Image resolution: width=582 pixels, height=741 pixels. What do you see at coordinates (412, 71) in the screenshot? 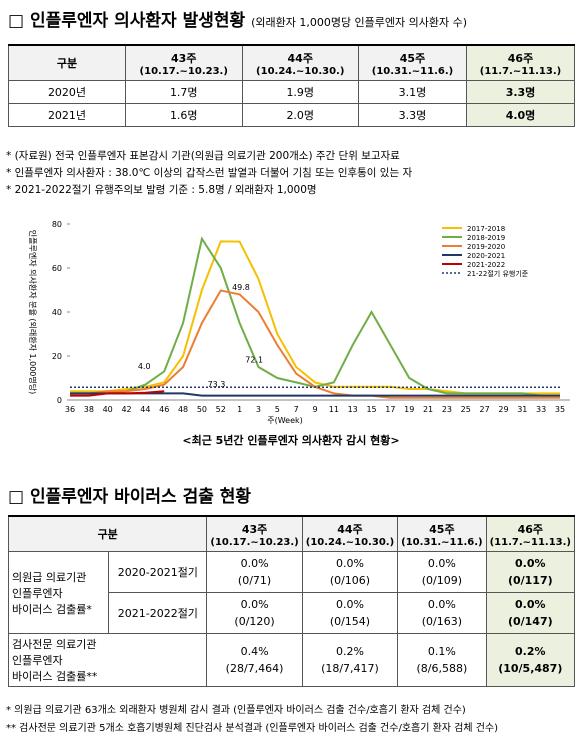
I see `period: (10.31.~11.6.)` at bounding box center [412, 71].